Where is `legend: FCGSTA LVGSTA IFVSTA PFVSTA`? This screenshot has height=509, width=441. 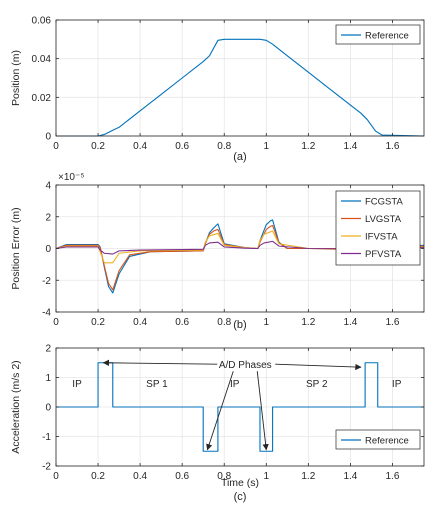 legend: FCGSTA LVGSTA IFVSTA PFVSTA is located at coordinates (378, 228).